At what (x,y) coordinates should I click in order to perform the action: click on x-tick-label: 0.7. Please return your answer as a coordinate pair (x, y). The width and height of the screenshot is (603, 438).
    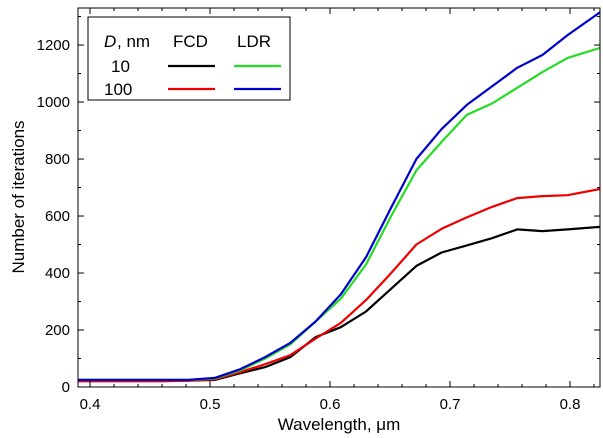
    Looking at the image, I should click on (450, 404).